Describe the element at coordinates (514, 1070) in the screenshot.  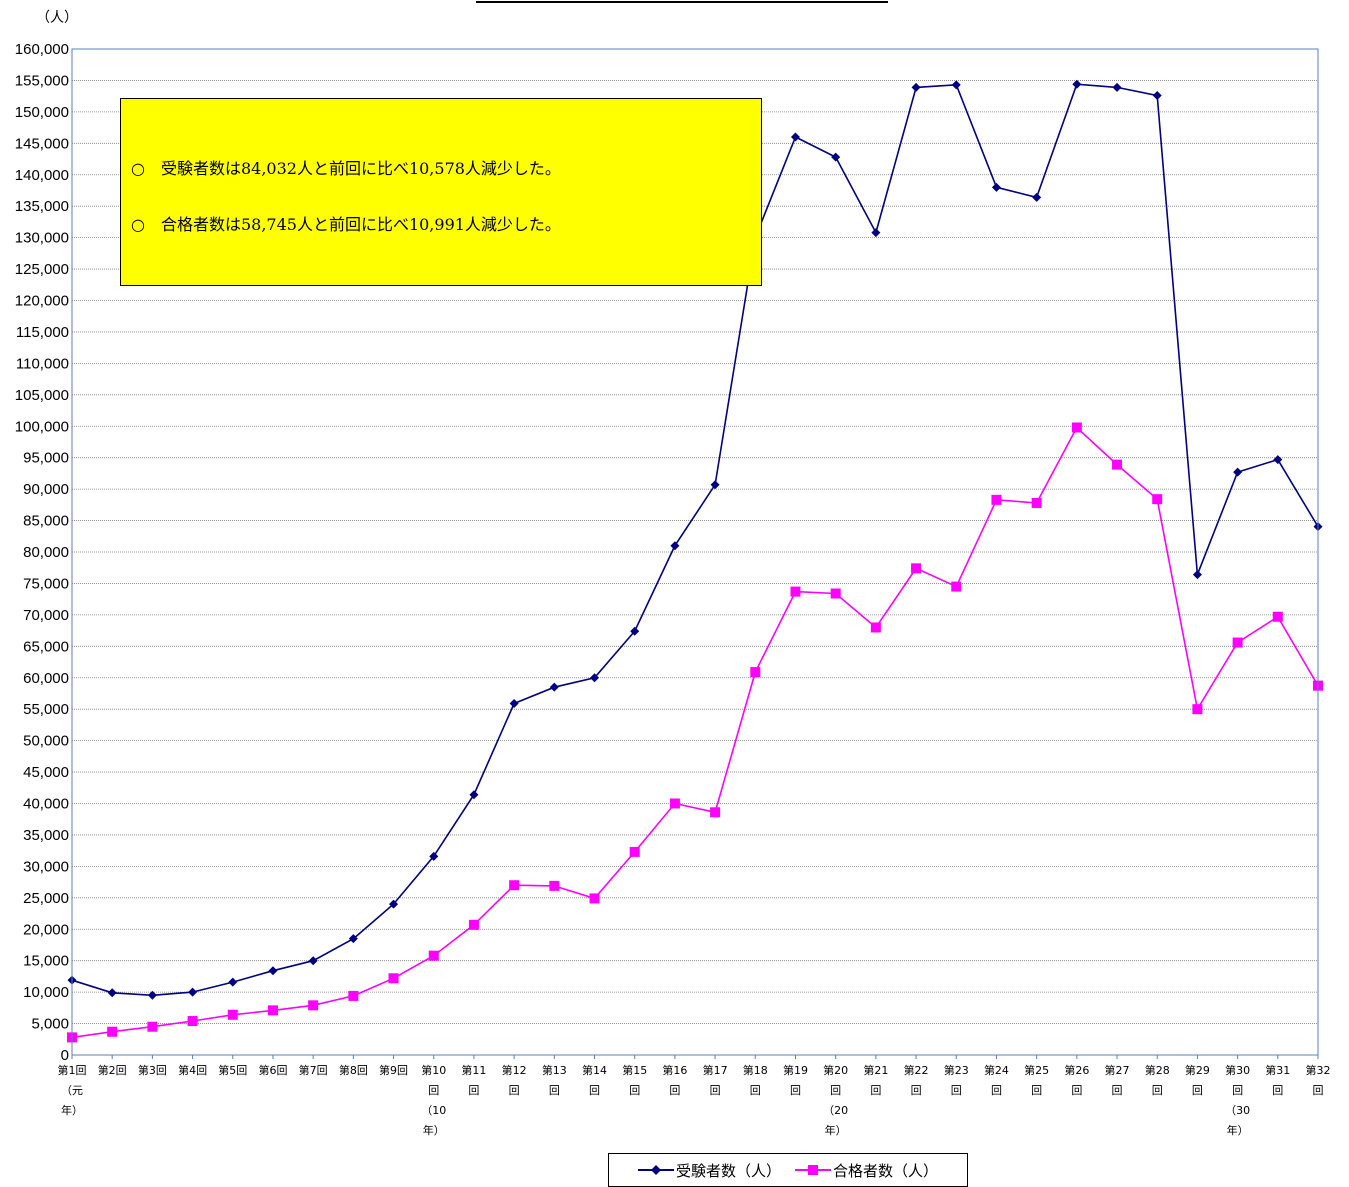
I see `x-tick-label: 第12` at that location.